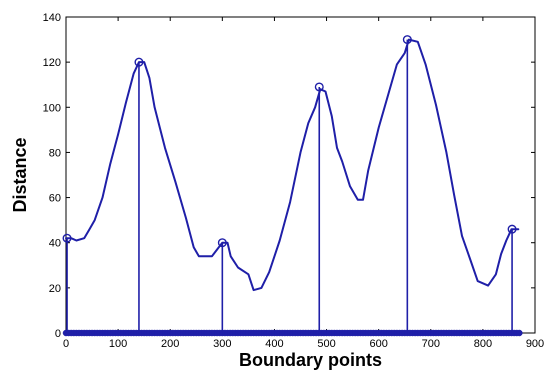 The height and width of the screenshot is (371, 548). Describe the element at coordinates (55, 289) in the screenshot. I see `y-tick-label: 20` at that location.